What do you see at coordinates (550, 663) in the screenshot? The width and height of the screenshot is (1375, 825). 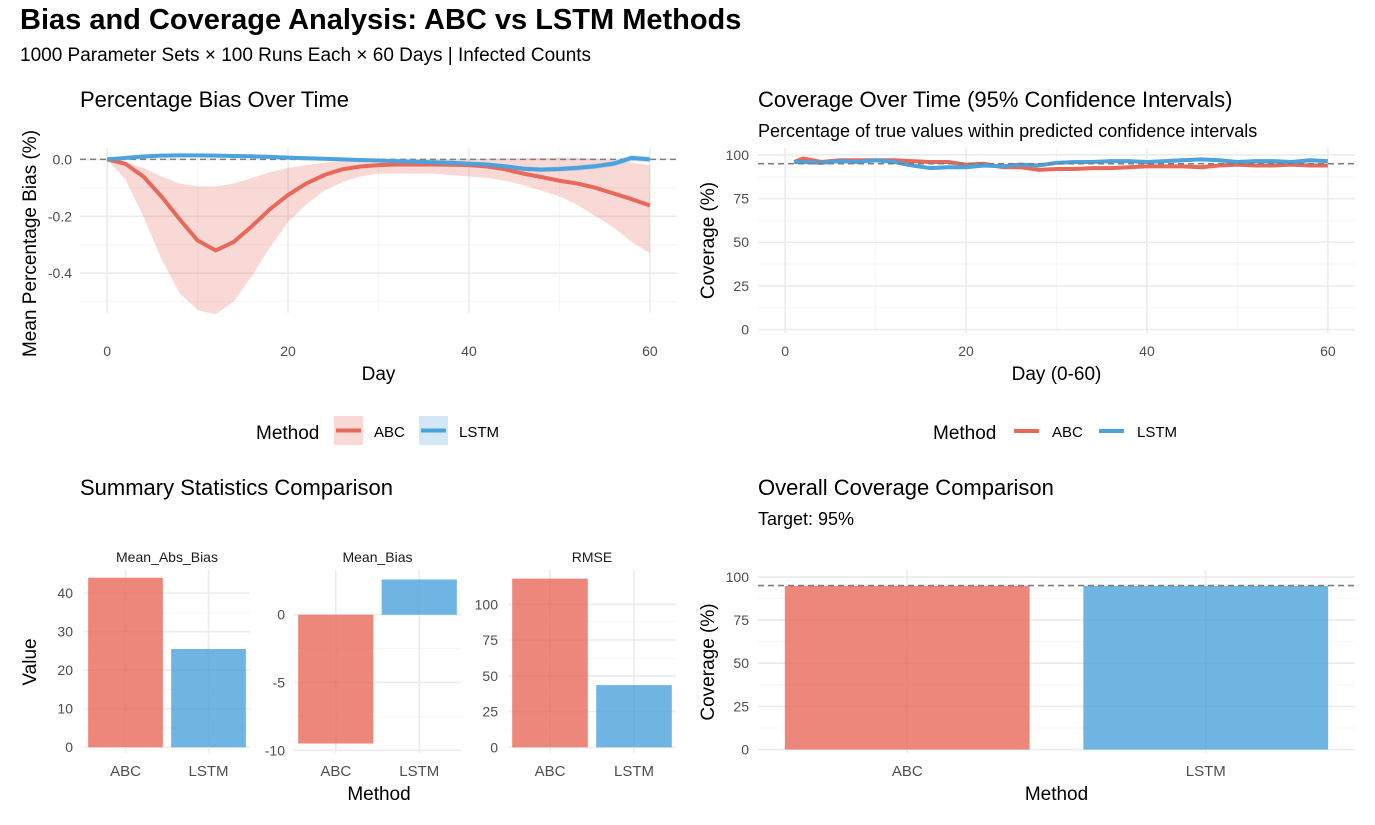 I see `summary-bar-rmse-abc` at bounding box center [550, 663].